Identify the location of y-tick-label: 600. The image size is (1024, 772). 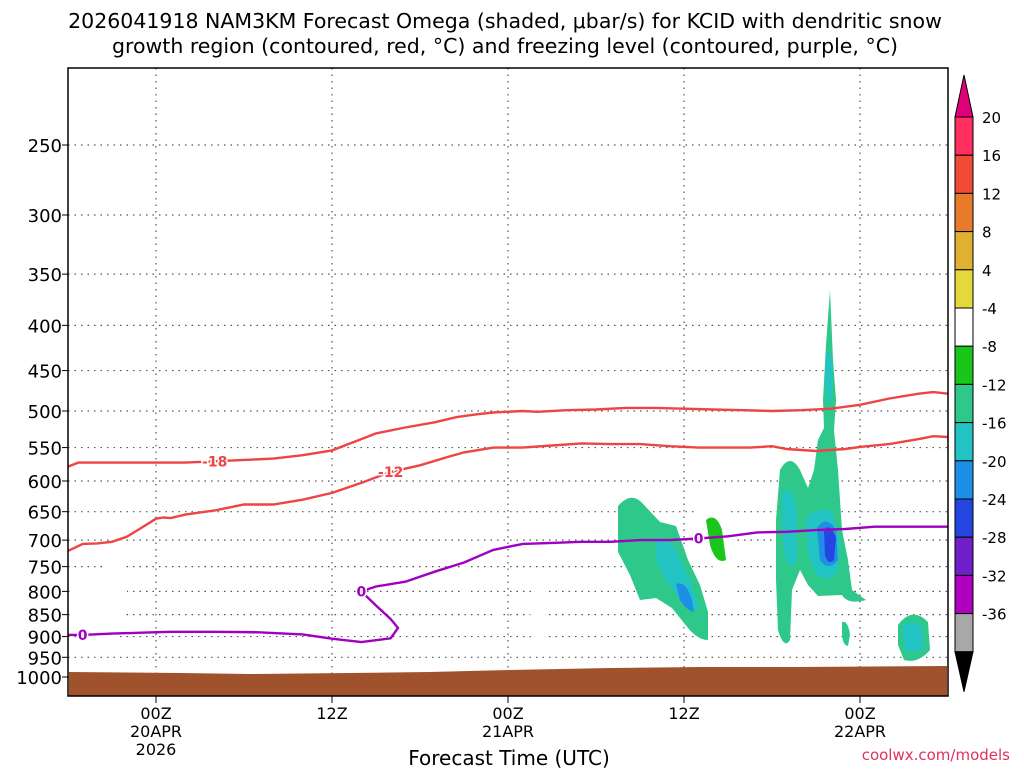
(45, 482).